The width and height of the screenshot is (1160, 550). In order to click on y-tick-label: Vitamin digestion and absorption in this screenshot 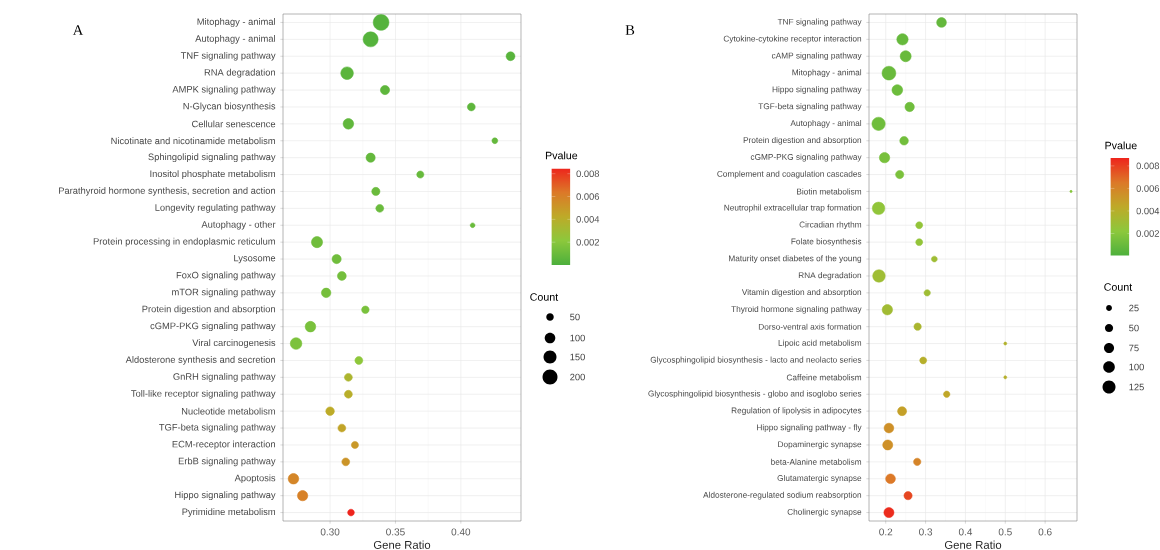, I will do `click(801, 293)`.